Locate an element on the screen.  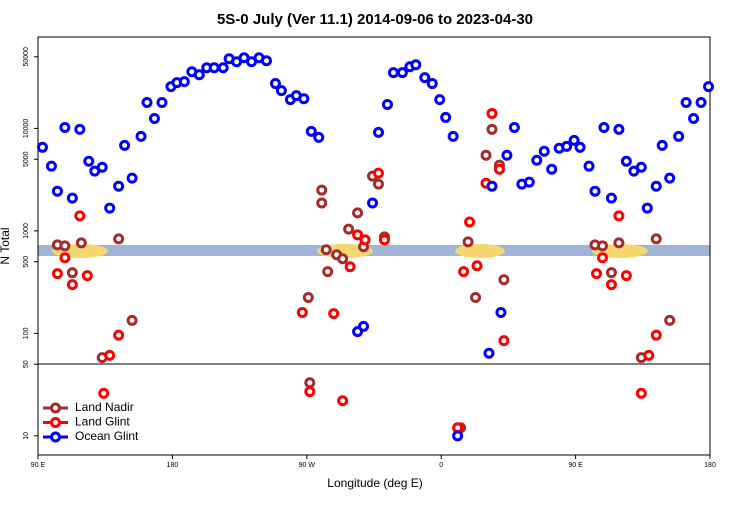
x-tick-label: 0 is located at coordinates (441, 465).